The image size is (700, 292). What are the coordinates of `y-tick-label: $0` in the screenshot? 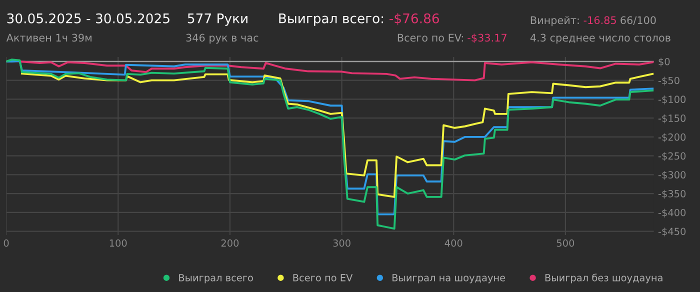 It's located at (664, 62).